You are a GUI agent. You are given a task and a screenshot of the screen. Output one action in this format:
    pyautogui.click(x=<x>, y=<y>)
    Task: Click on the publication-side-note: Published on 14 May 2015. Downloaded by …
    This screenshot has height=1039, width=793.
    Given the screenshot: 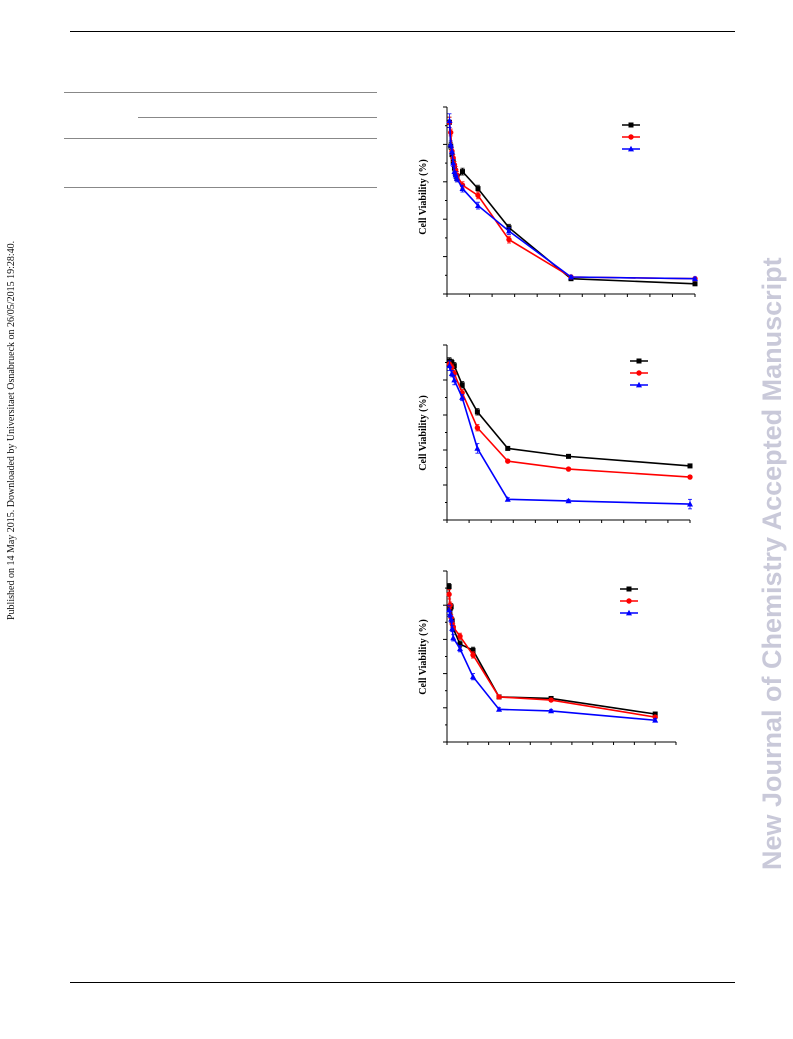 What is the action you would take?
    pyautogui.click(x=11, y=430)
    